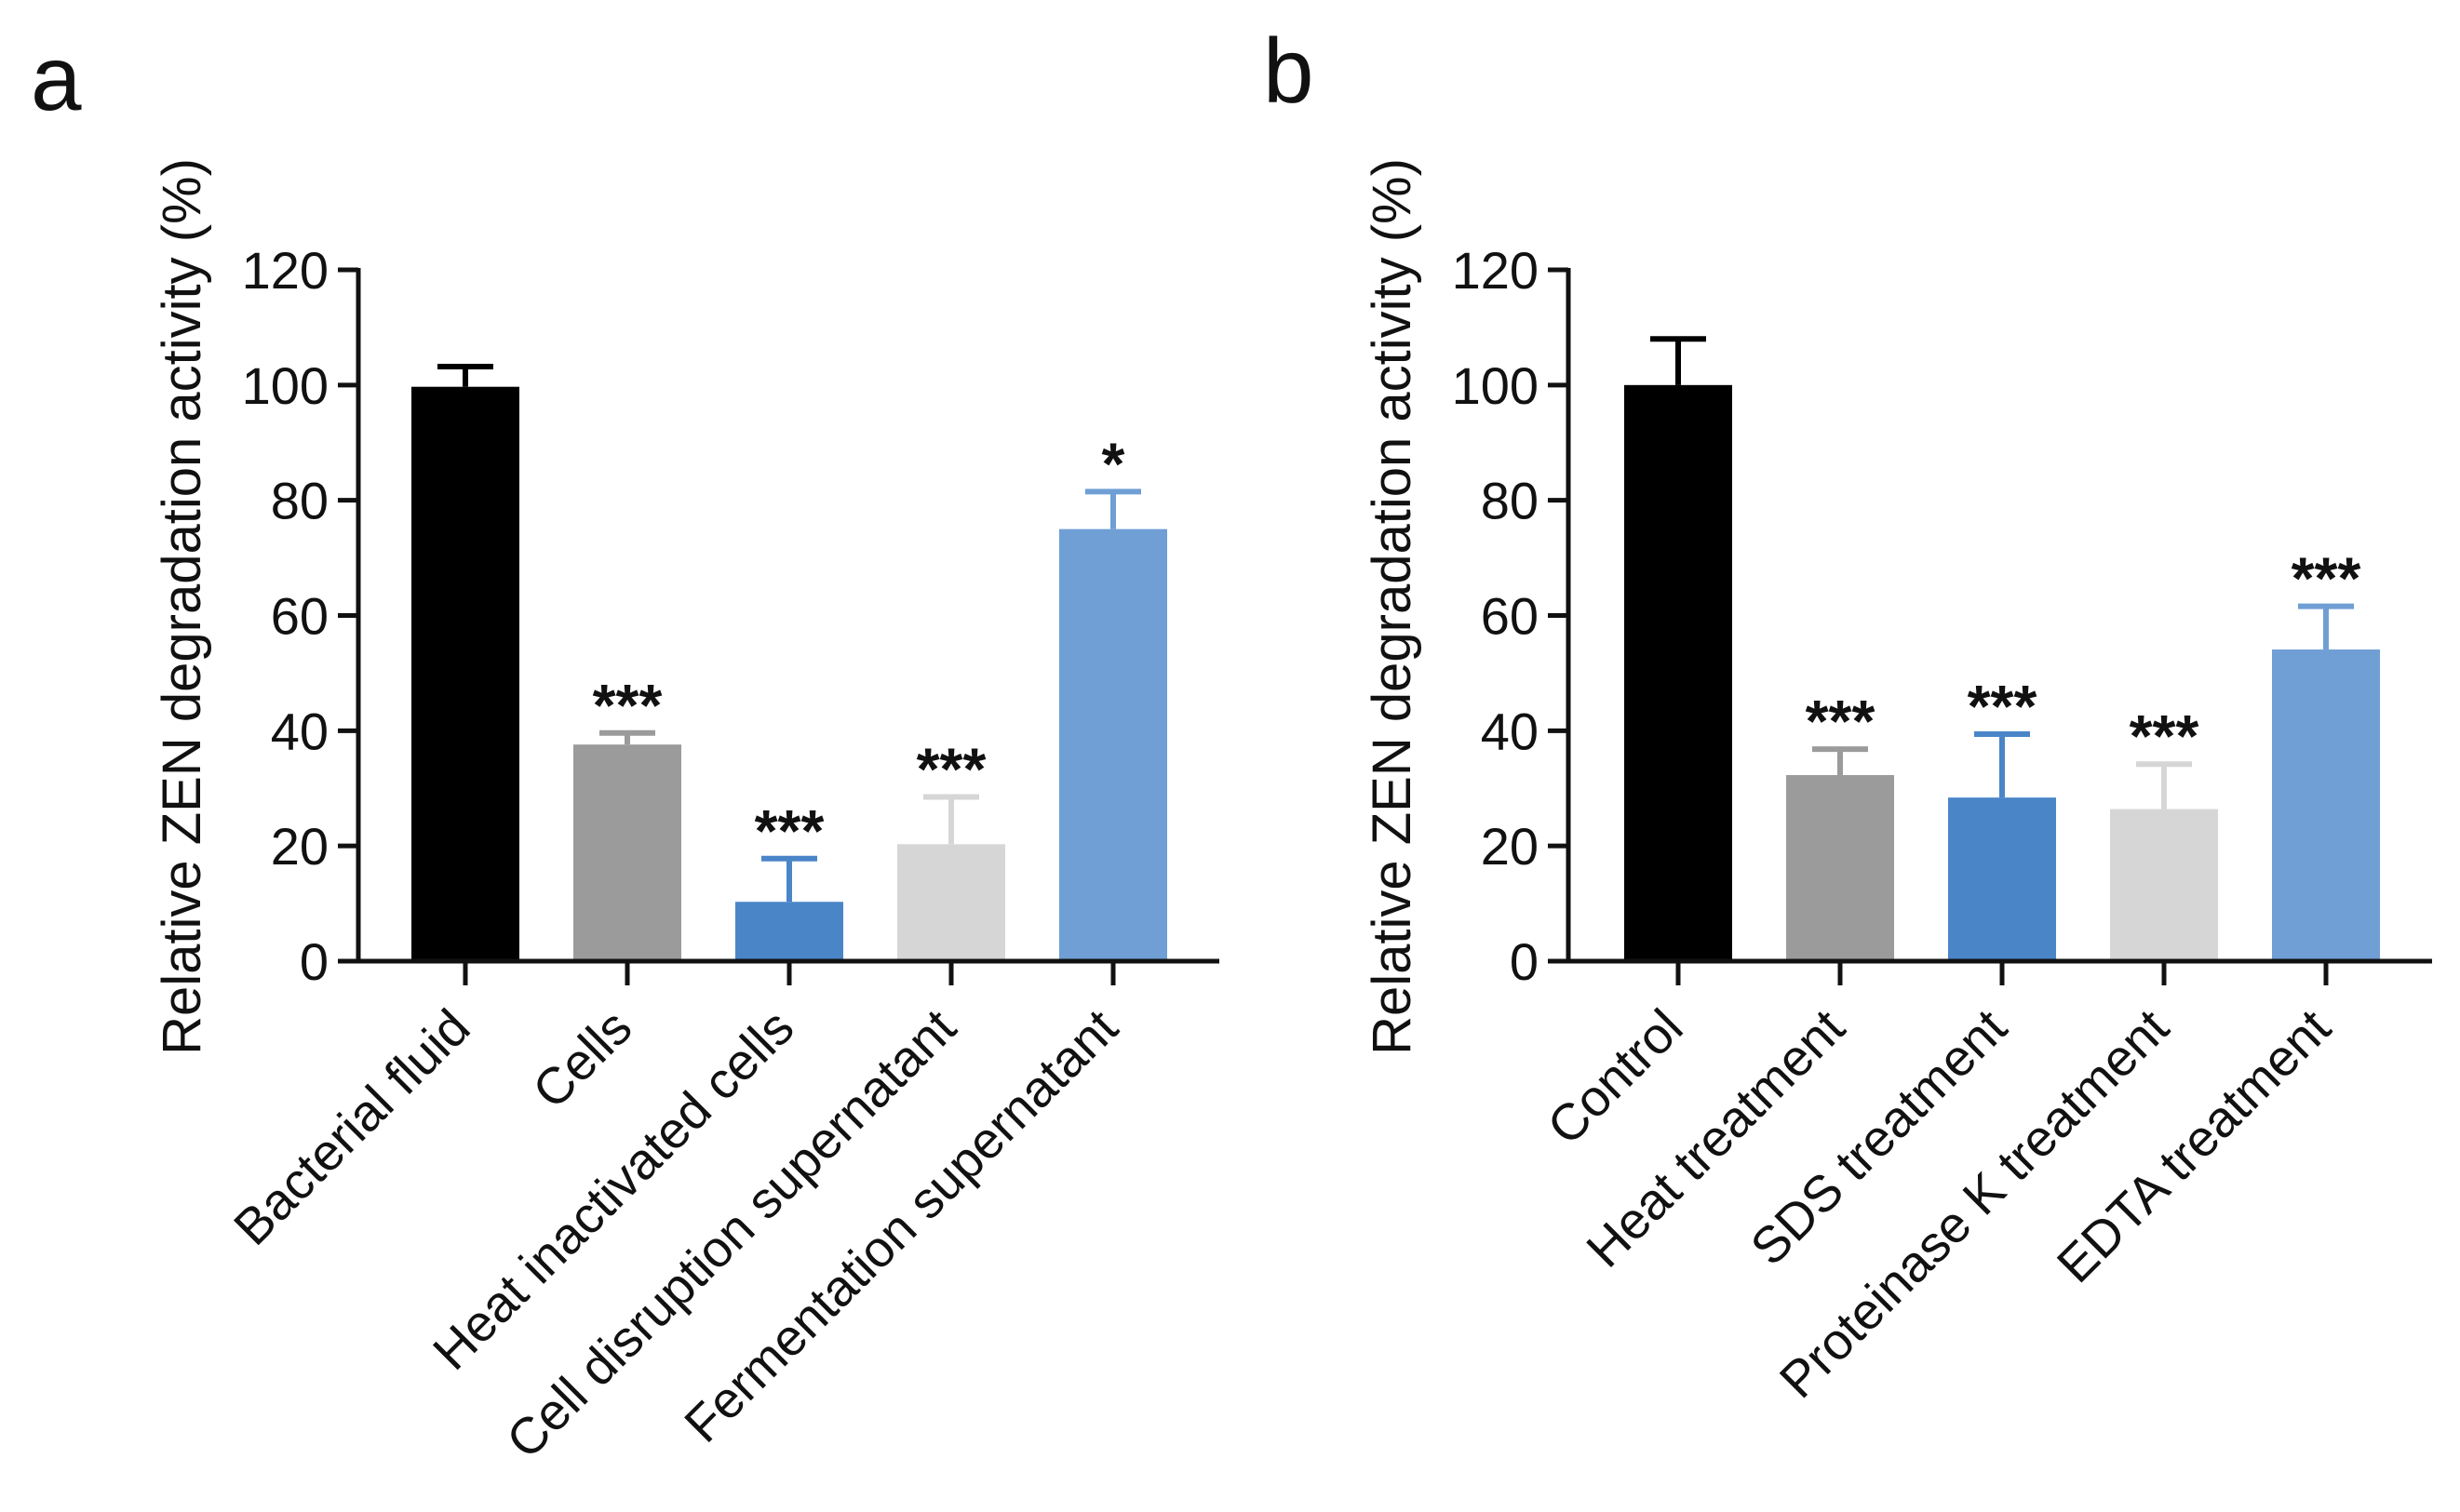  I want to click on panel-b-letter: b, so click(1288, 71).